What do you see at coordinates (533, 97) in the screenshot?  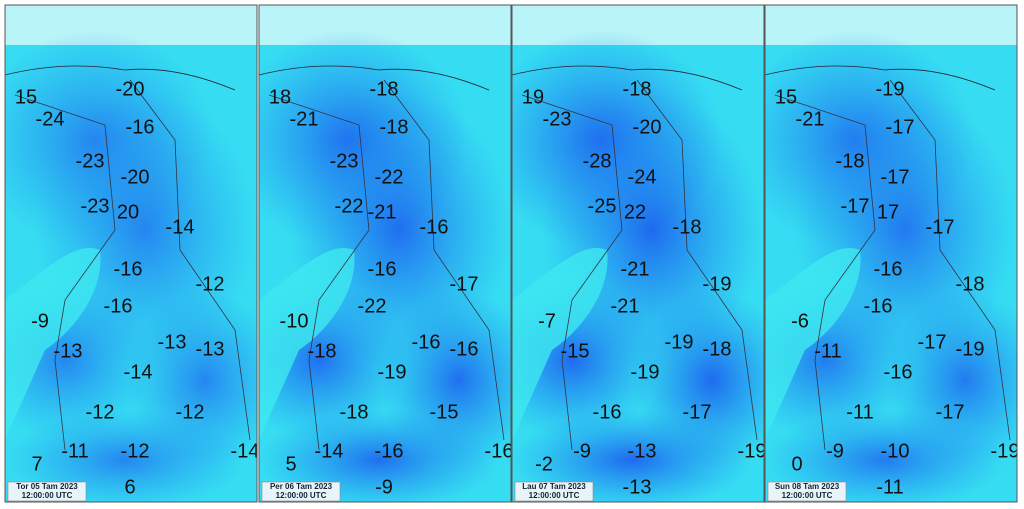 I see `temperature-label: 19` at bounding box center [533, 97].